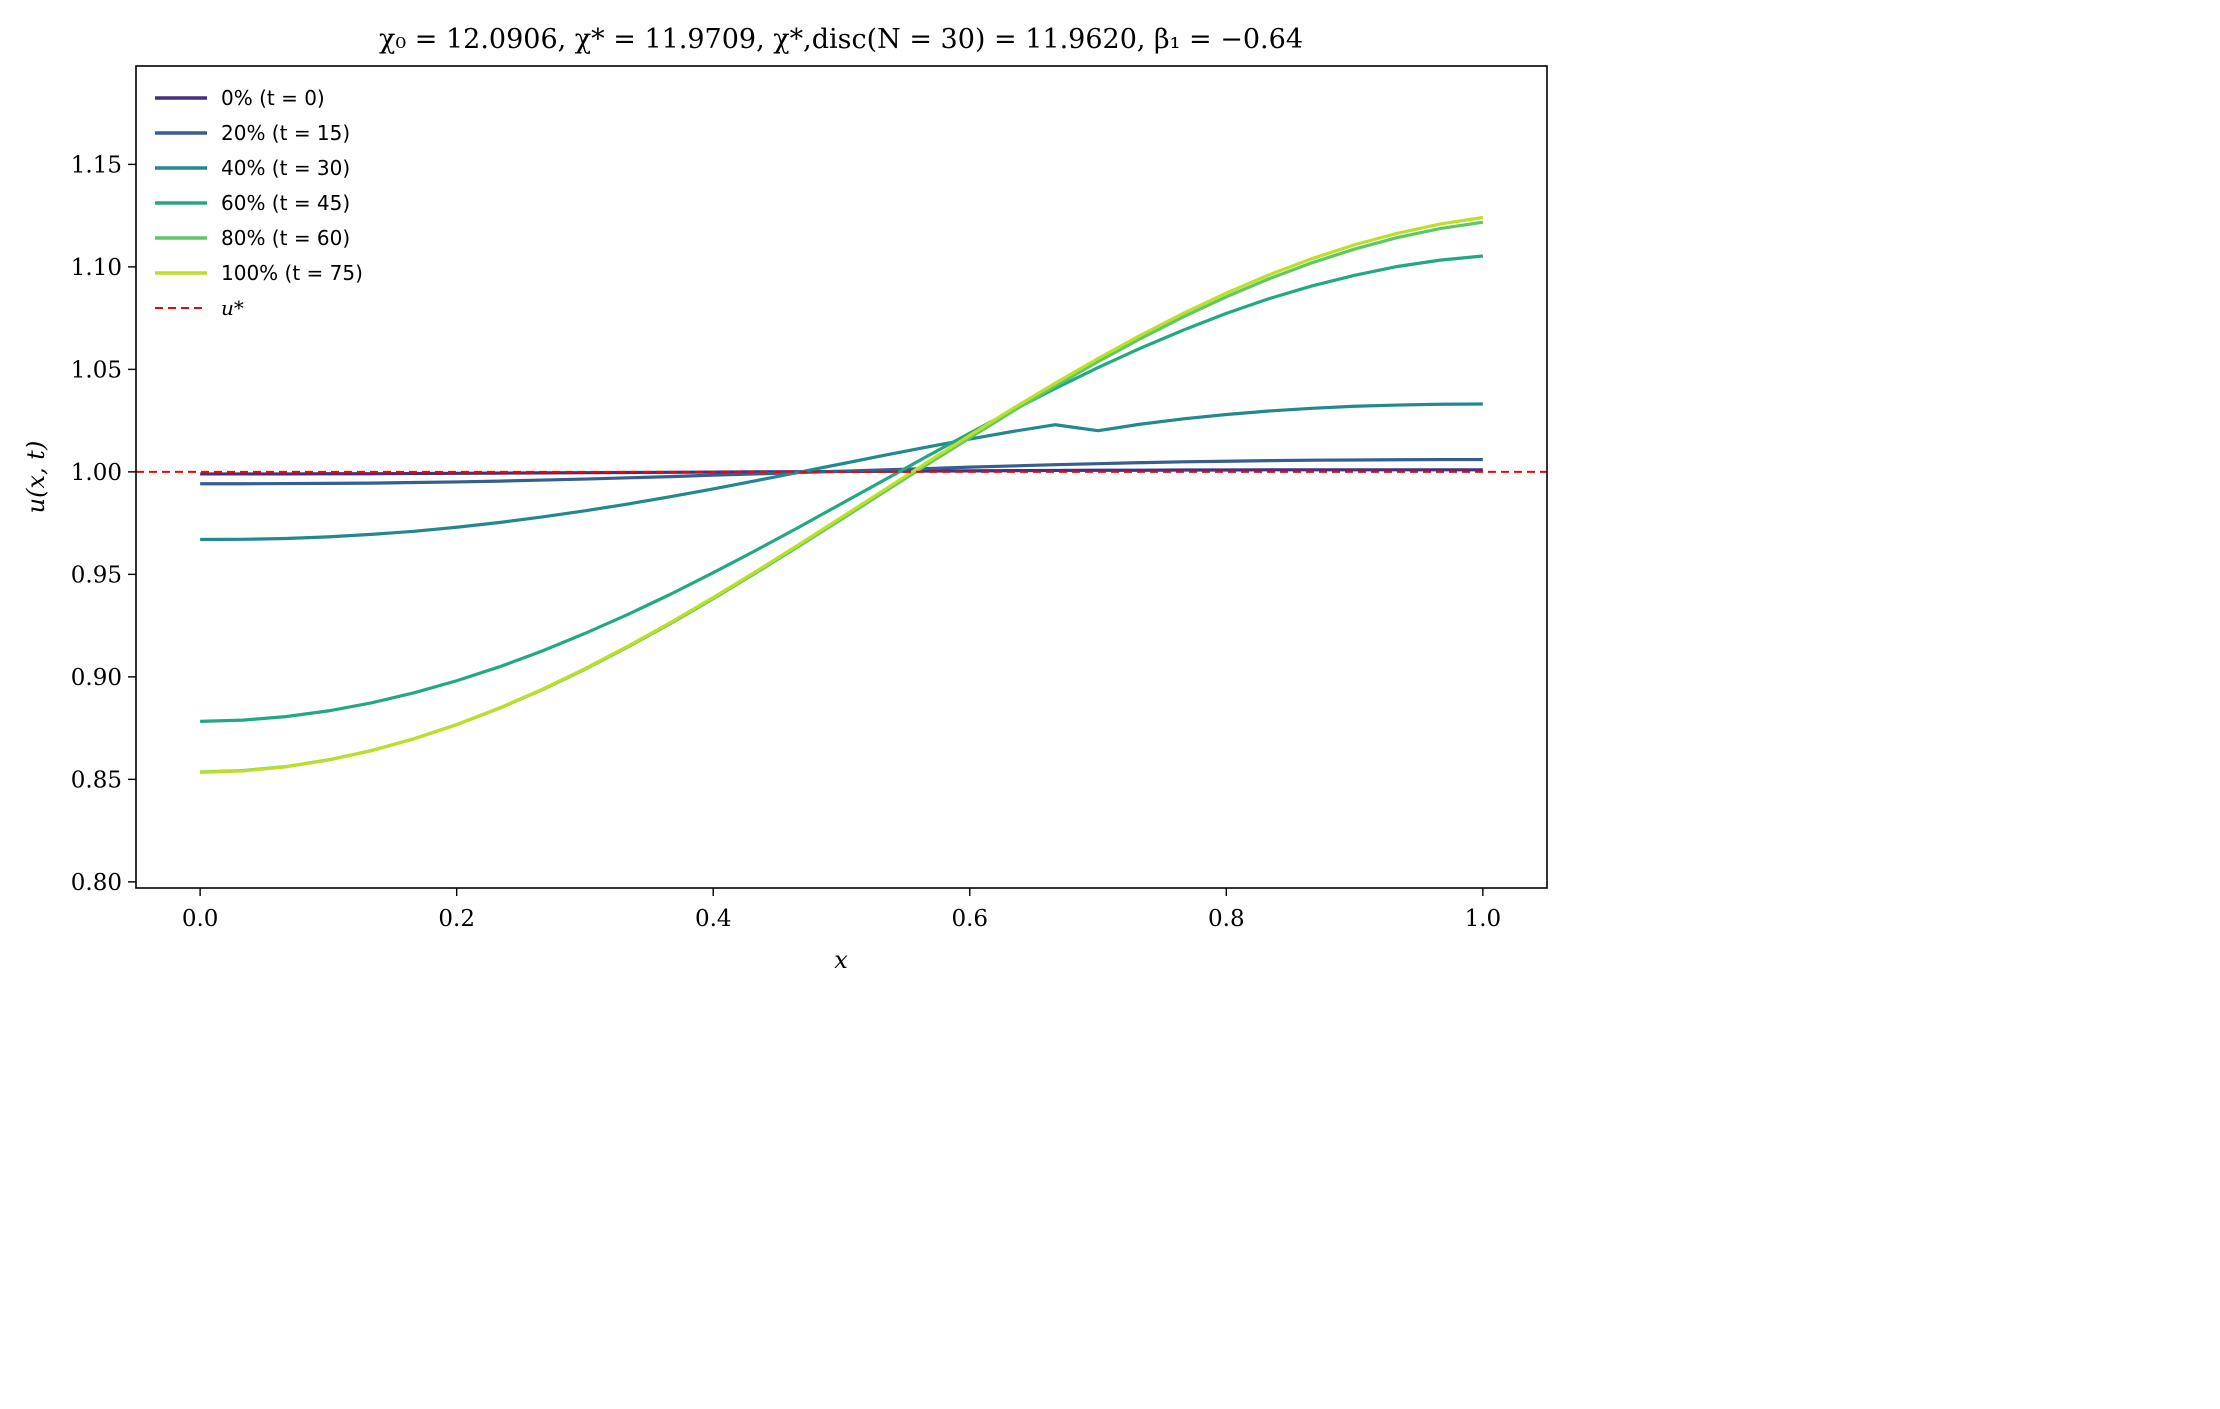 This screenshot has width=2220, height=1409. I want to click on x-axis-label: x, so click(841, 960).